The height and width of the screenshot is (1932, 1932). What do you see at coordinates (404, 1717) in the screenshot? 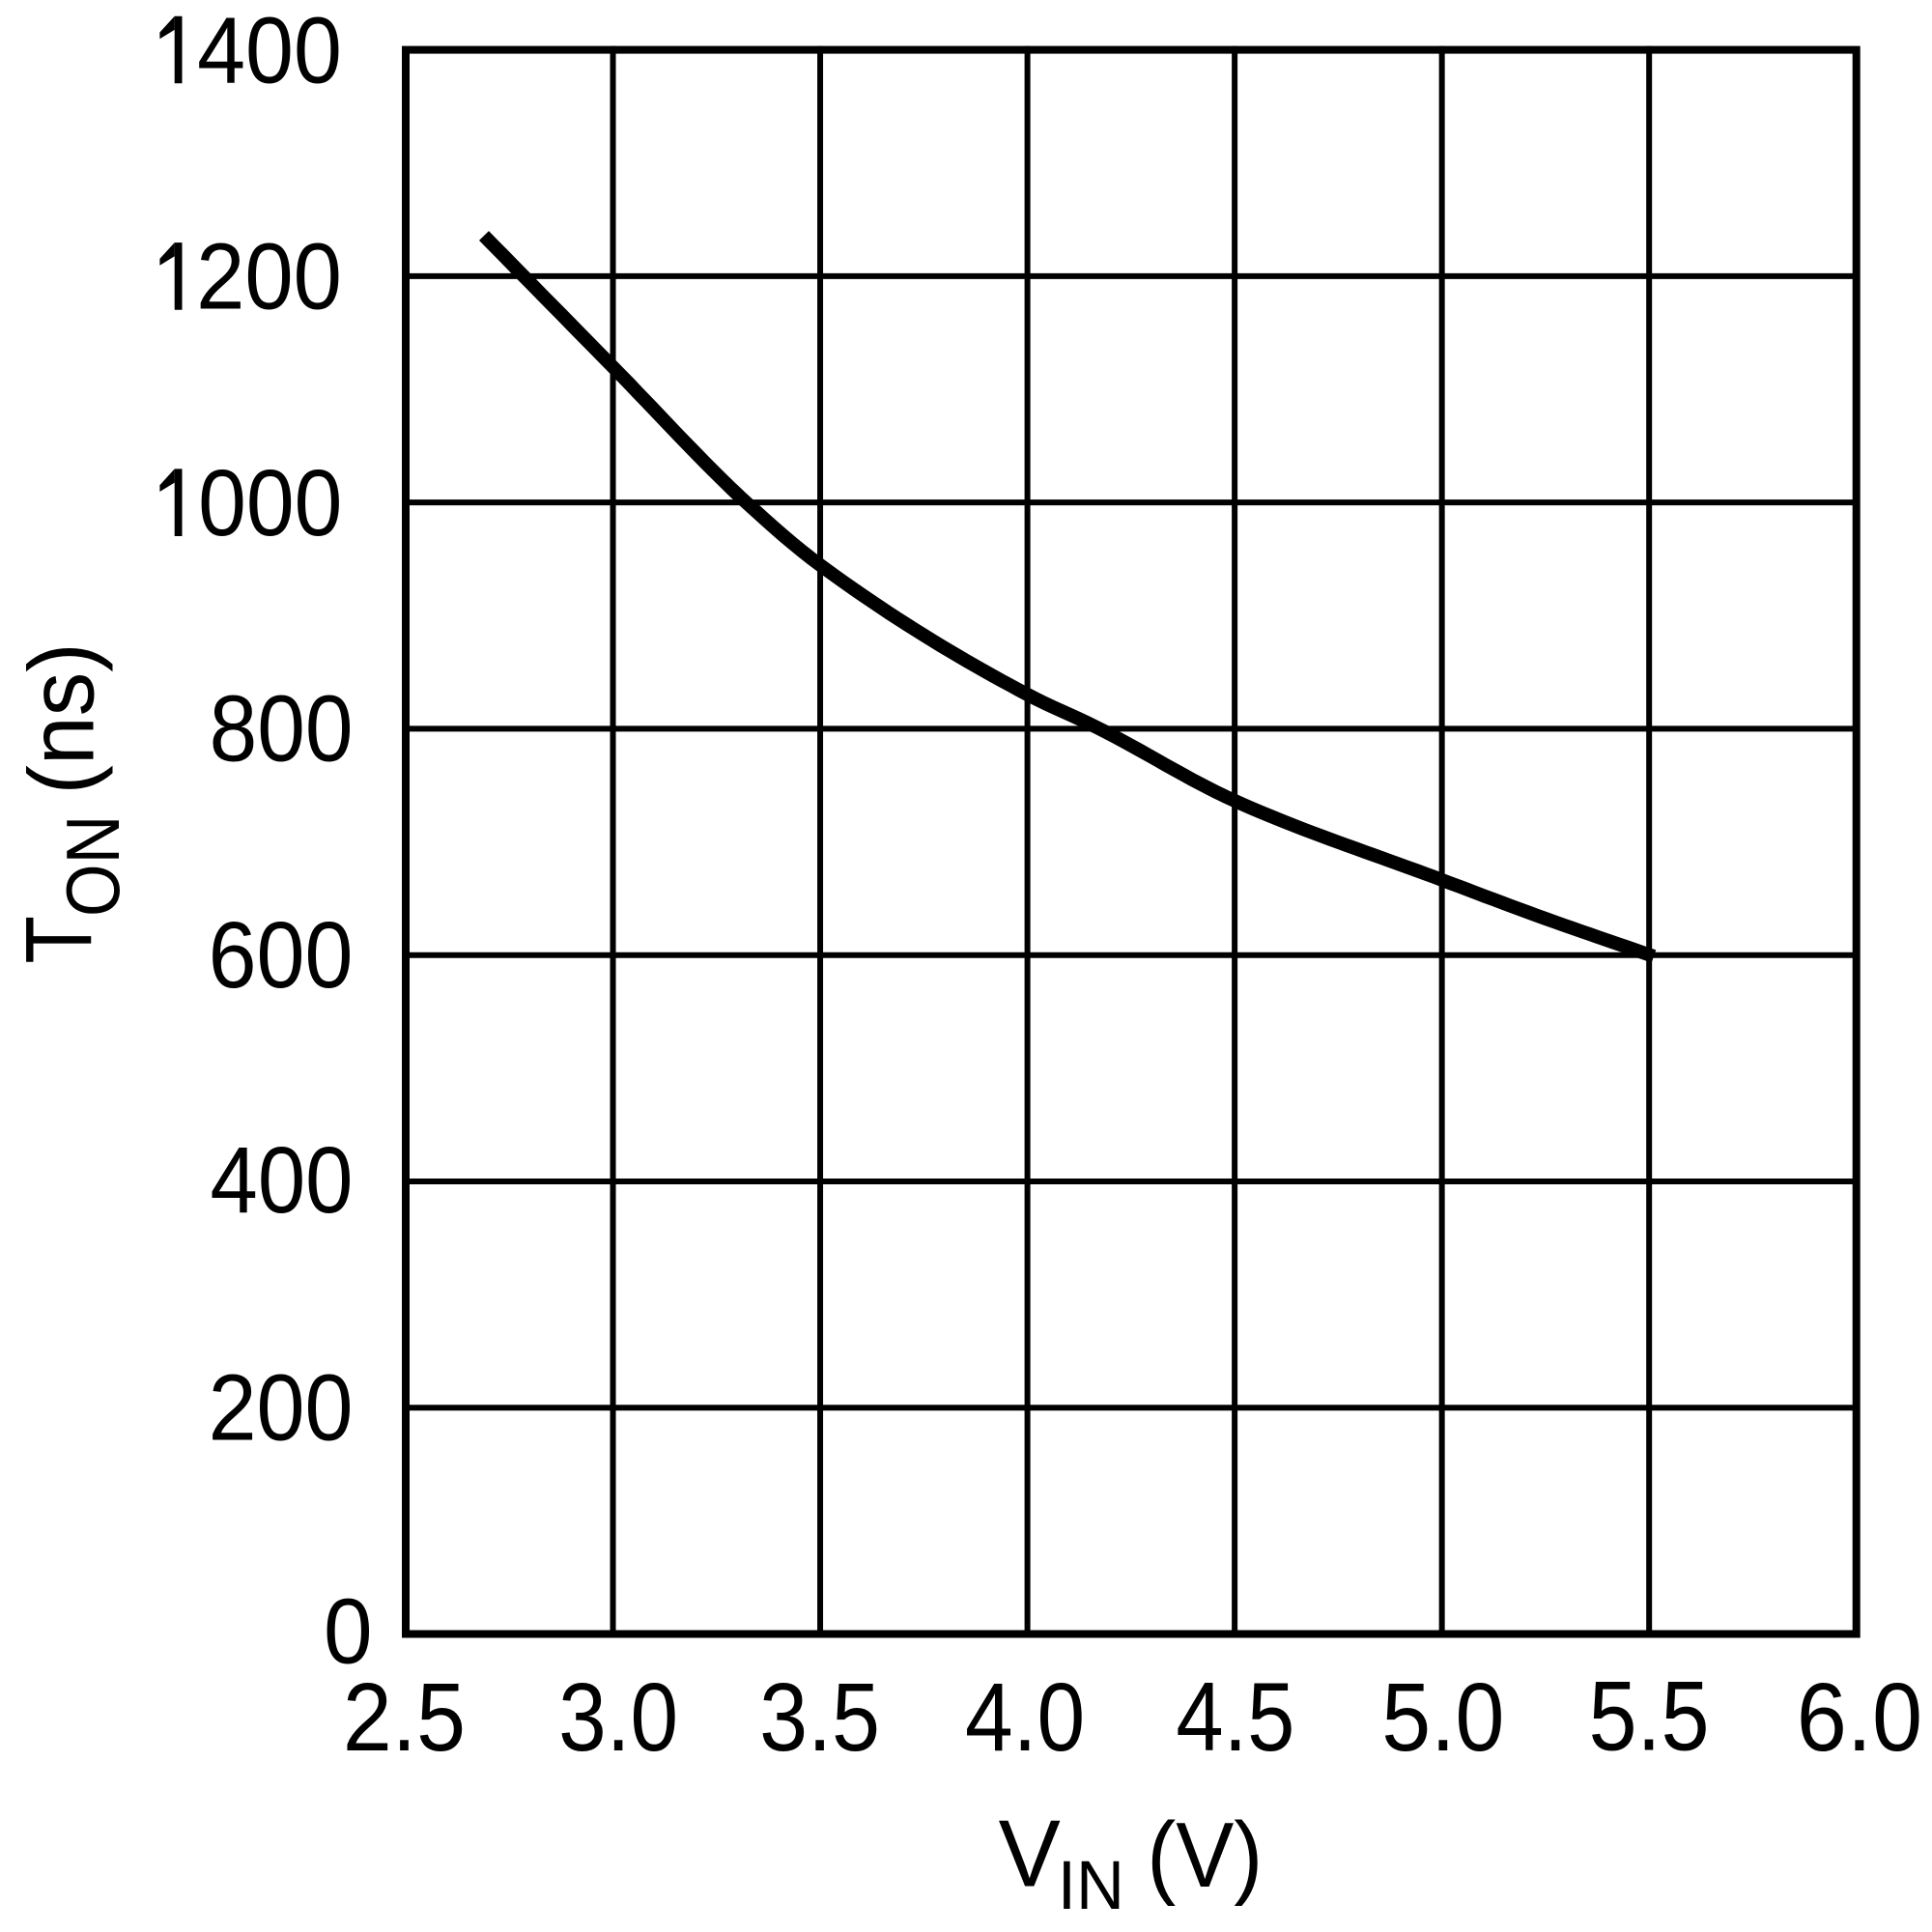
I see `svg-text: 2.5` at bounding box center [404, 1717].